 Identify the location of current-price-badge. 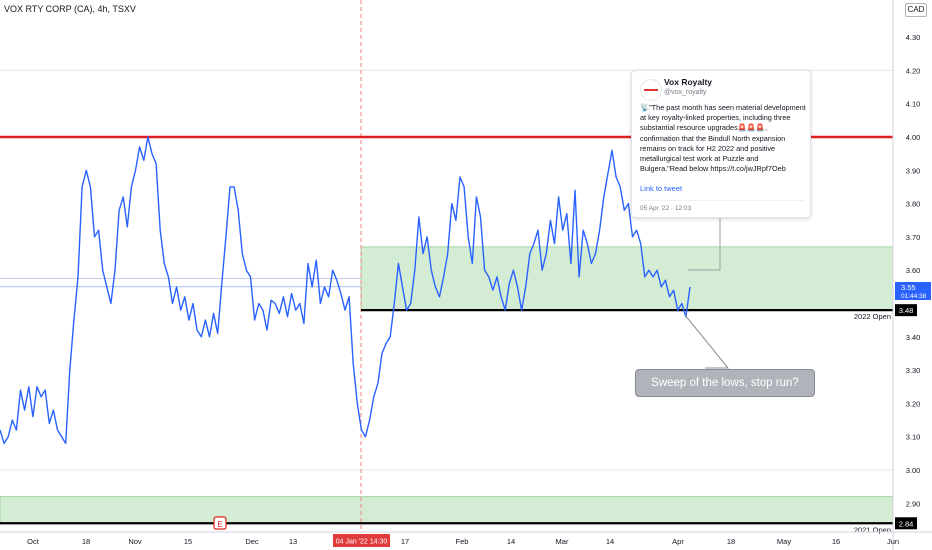
(913, 291).